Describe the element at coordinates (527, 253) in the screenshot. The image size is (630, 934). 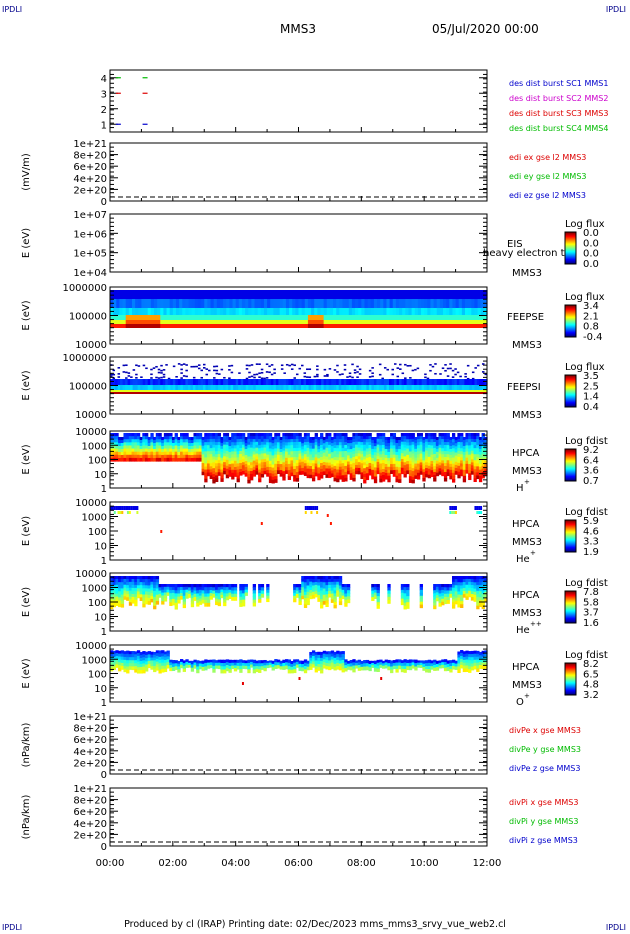
I see `overlay-text: heavy electron to` at that location.